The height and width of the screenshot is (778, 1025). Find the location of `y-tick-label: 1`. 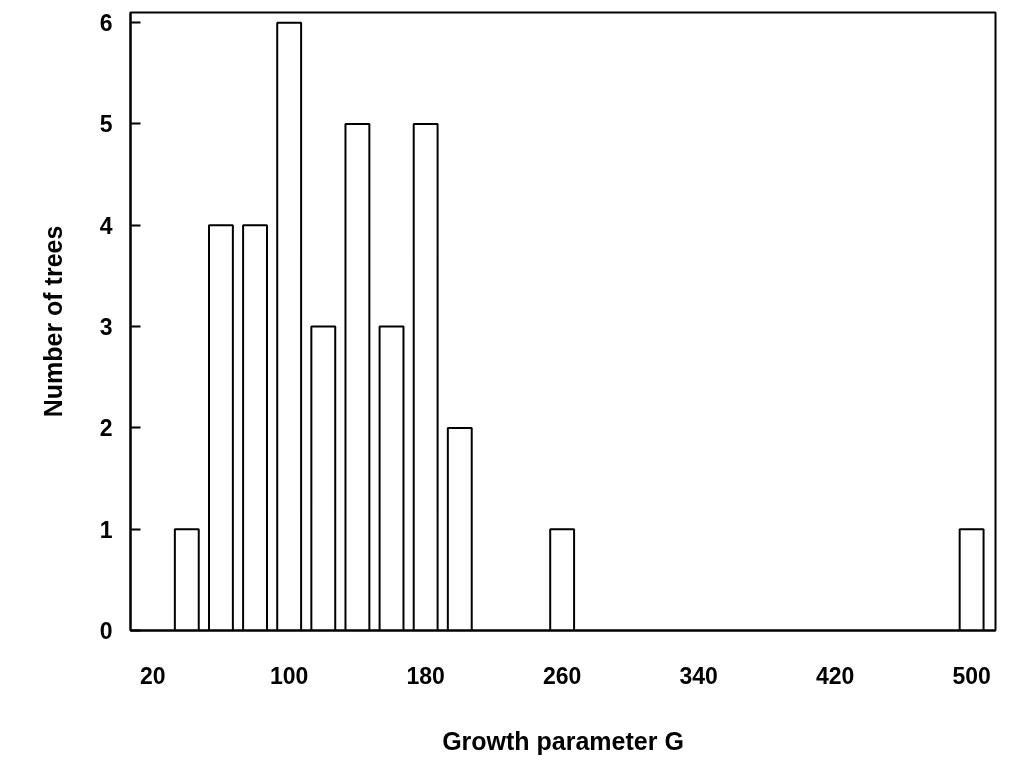

y-tick-label: 1 is located at coordinates (106, 529).